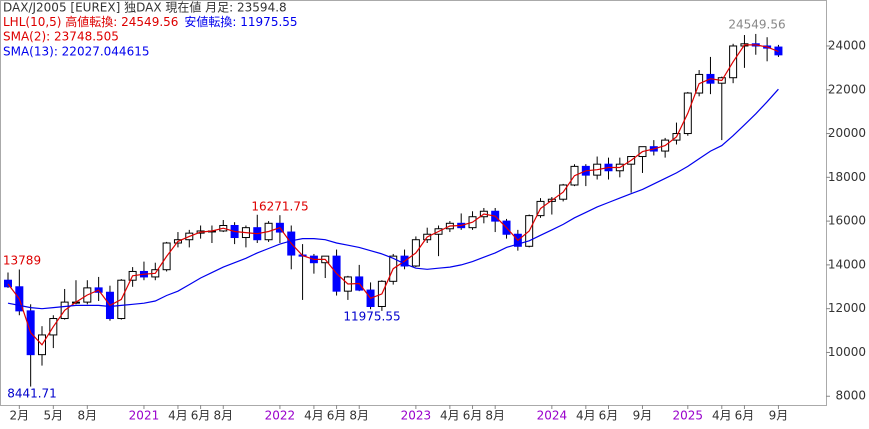 This screenshot has width=869, height=429. Describe the element at coordinates (847, 45) in the screenshot. I see `y-tick-label: 24000` at that location.